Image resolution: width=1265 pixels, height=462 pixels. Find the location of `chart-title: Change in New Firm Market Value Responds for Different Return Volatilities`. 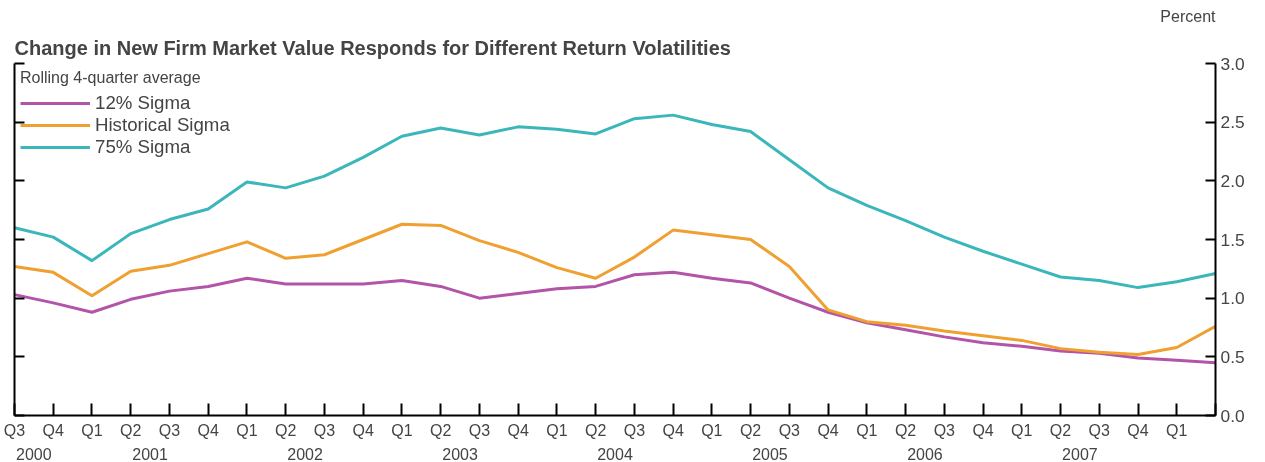

chart-title: Change in New Firm Market Value Responds for Different Return Volatilities is located at coordinates (372, 47).